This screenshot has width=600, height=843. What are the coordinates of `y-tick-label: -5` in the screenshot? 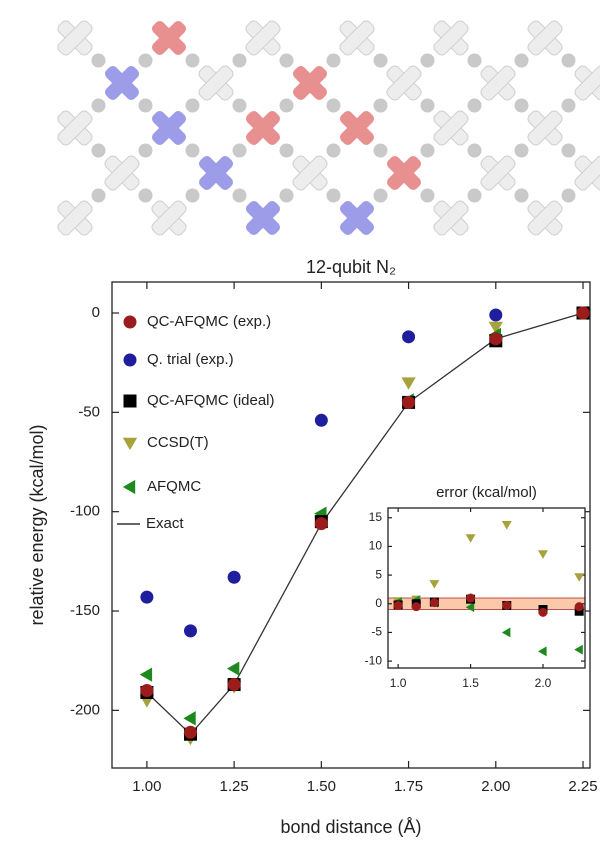 It's located at (376, 632).